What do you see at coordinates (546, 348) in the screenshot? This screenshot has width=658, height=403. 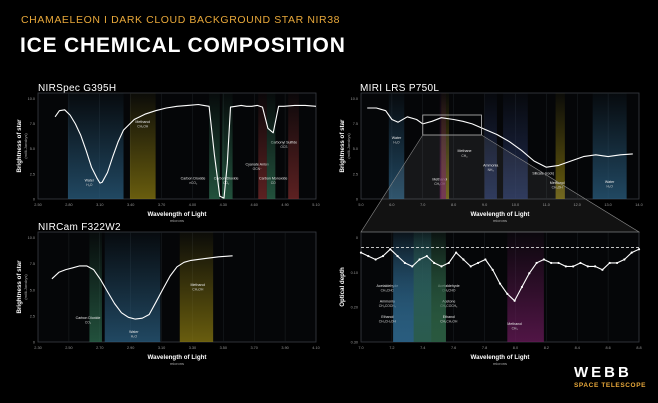 I see `x-tick-label: 8.2` at bounding box center [546, 348].